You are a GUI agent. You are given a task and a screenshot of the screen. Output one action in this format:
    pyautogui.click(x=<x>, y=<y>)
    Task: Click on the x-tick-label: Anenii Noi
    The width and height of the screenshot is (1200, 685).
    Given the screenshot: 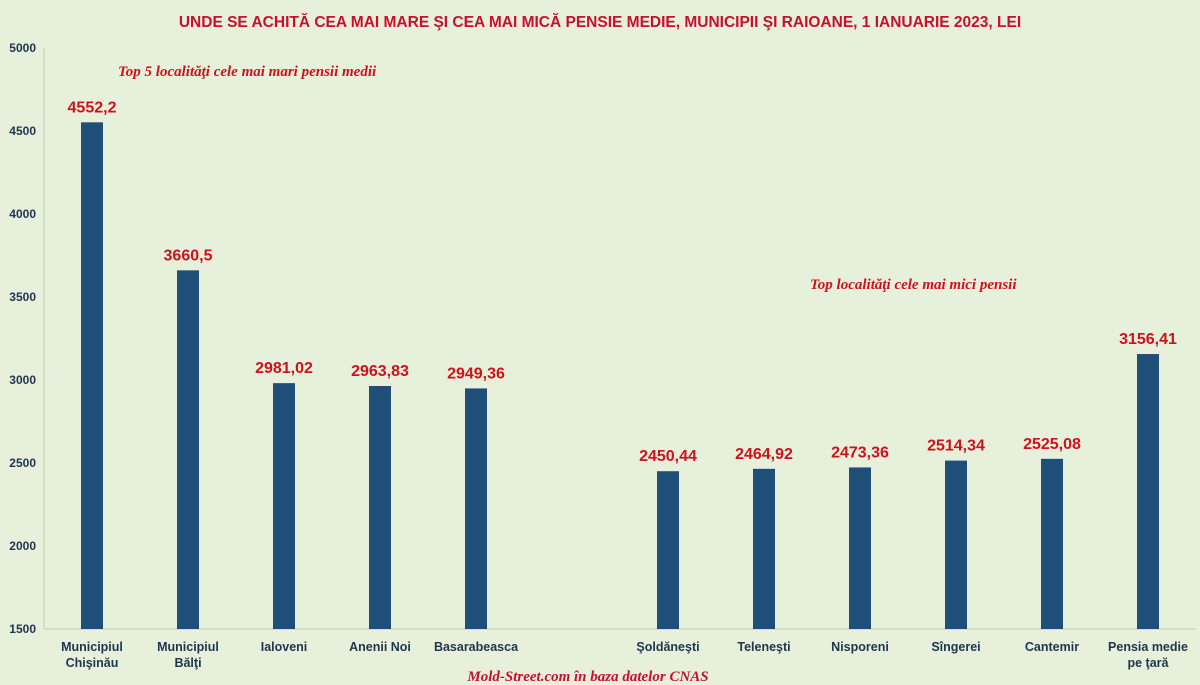 What is the action you would take?
    pyautogui.click(x=380, y=647)
    